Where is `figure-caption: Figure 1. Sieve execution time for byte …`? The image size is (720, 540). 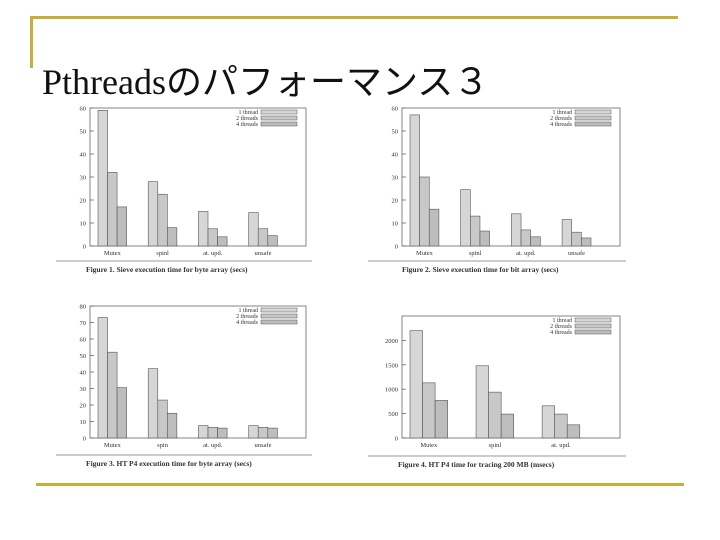 figure-caption: Figure 1. Sieve execution time for byte … is located at coordinates (167, 269).